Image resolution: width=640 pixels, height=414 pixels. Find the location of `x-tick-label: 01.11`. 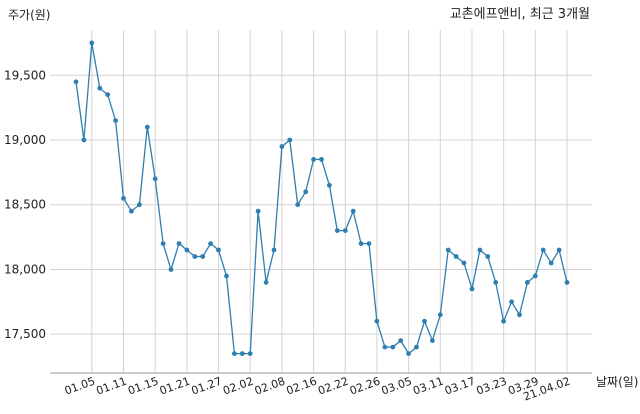

x-tick-label: 01.11 is located at coordinates (111, 386).